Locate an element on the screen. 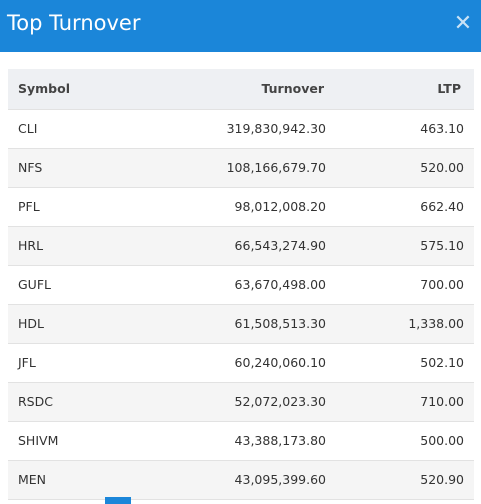 The width and height of the screenshot is (481, 504). cell-turnover: 52,072,023.30 is located at coordinates (246, 402).